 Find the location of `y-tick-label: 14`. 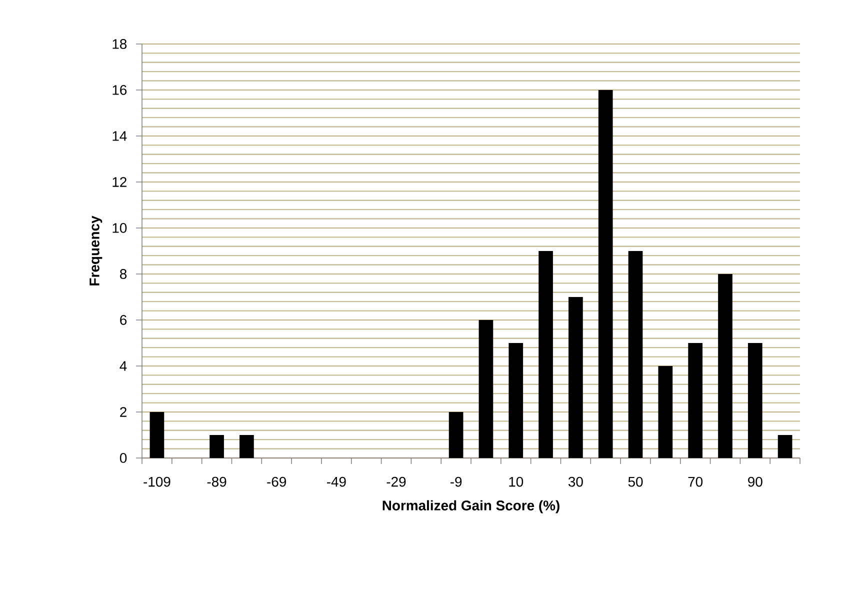

y-tick-label: 14 is located at coordinates (119, 136).